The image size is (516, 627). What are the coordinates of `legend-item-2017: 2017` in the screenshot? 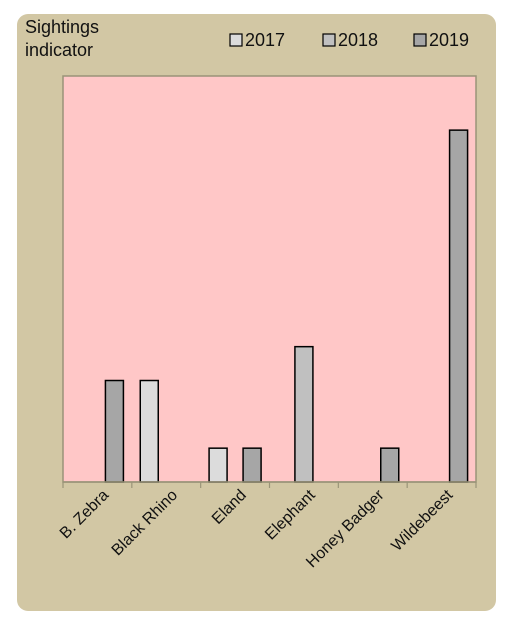 It's located at (257, 40).